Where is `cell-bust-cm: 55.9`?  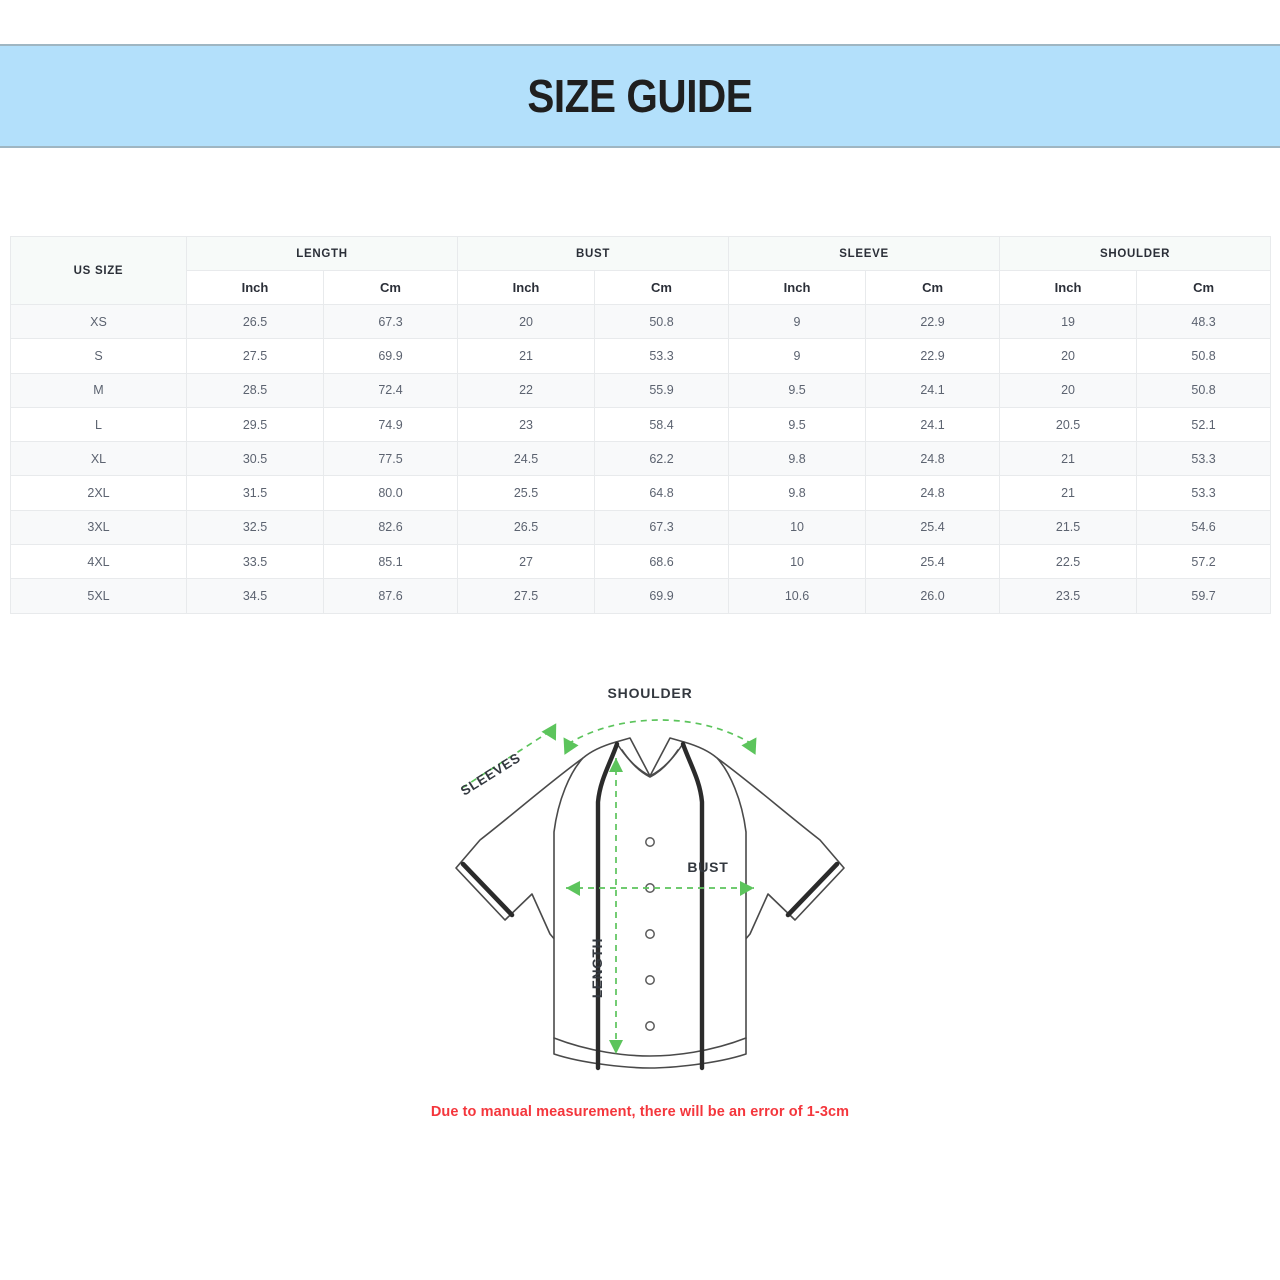
cell-bust-cm: 55.9 is located at coordinates (662, 390).